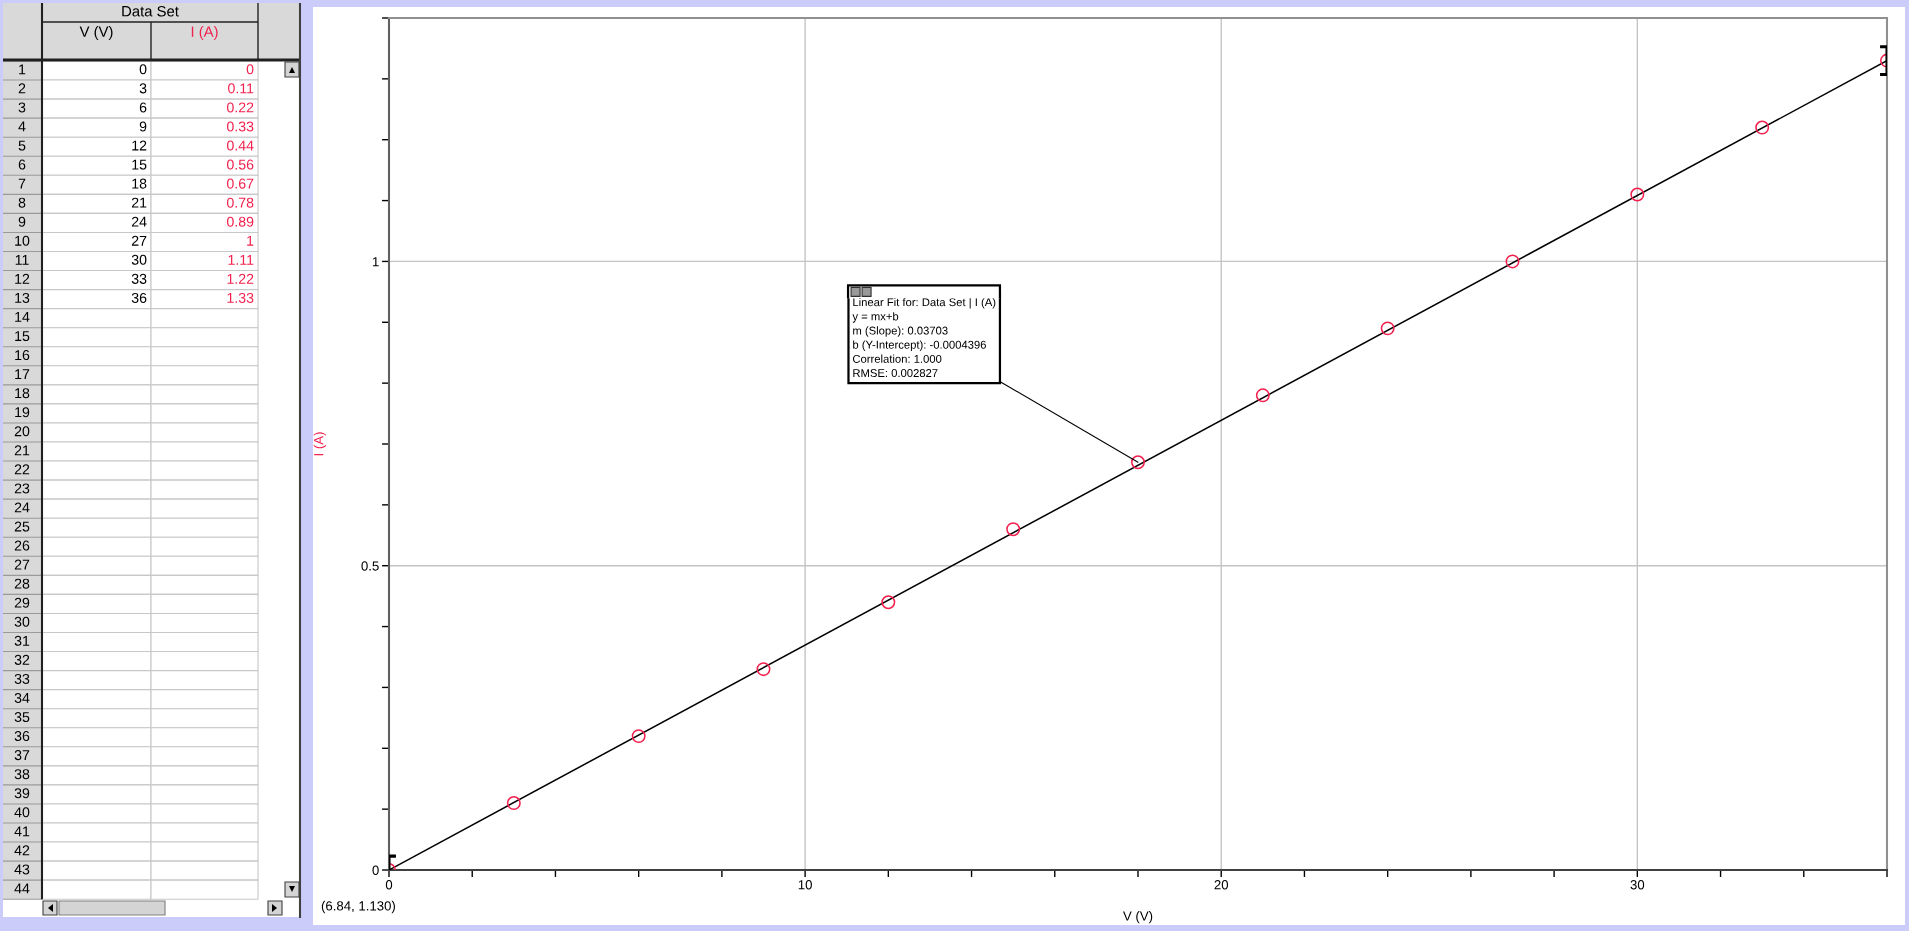  I want to click on x-axis-title: V (V), so click(1138, 917).